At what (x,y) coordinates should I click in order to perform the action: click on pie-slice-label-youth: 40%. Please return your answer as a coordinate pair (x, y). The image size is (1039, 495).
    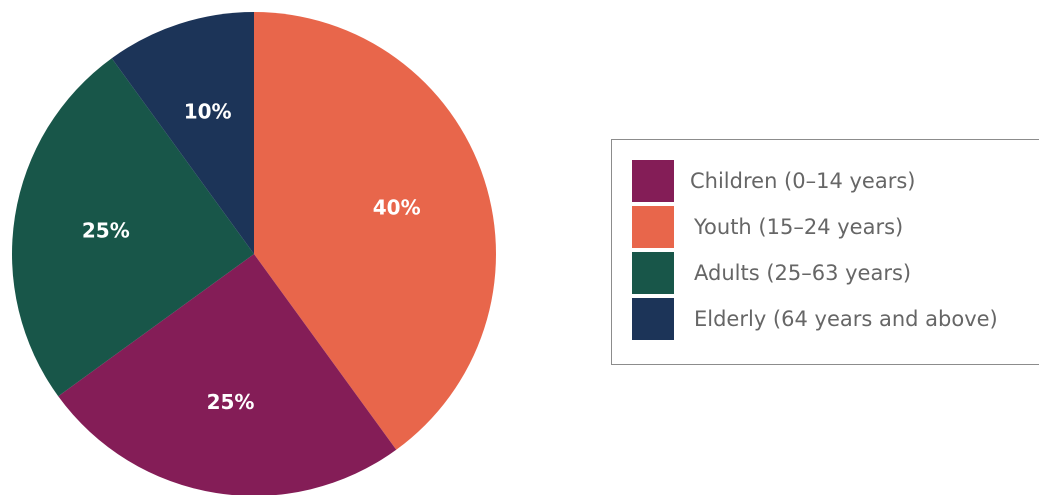
    Looking at the image, I should click on (397, 208).